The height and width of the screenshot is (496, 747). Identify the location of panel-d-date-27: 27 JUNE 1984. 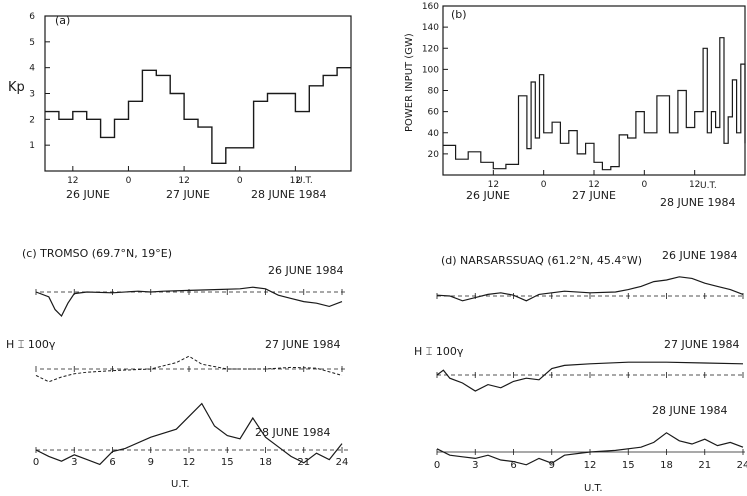
(701, 344).